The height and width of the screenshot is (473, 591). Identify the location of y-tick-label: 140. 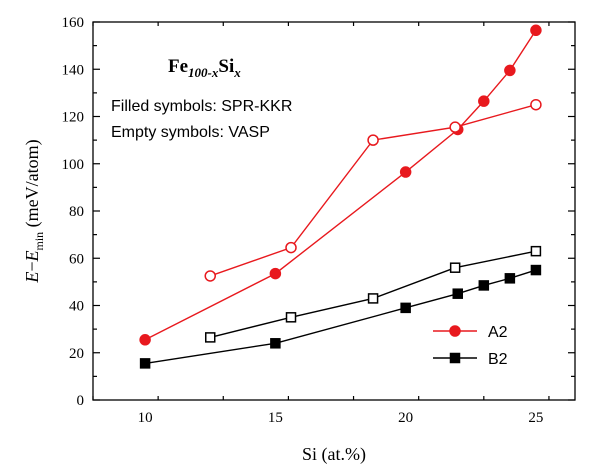
(73, 70).